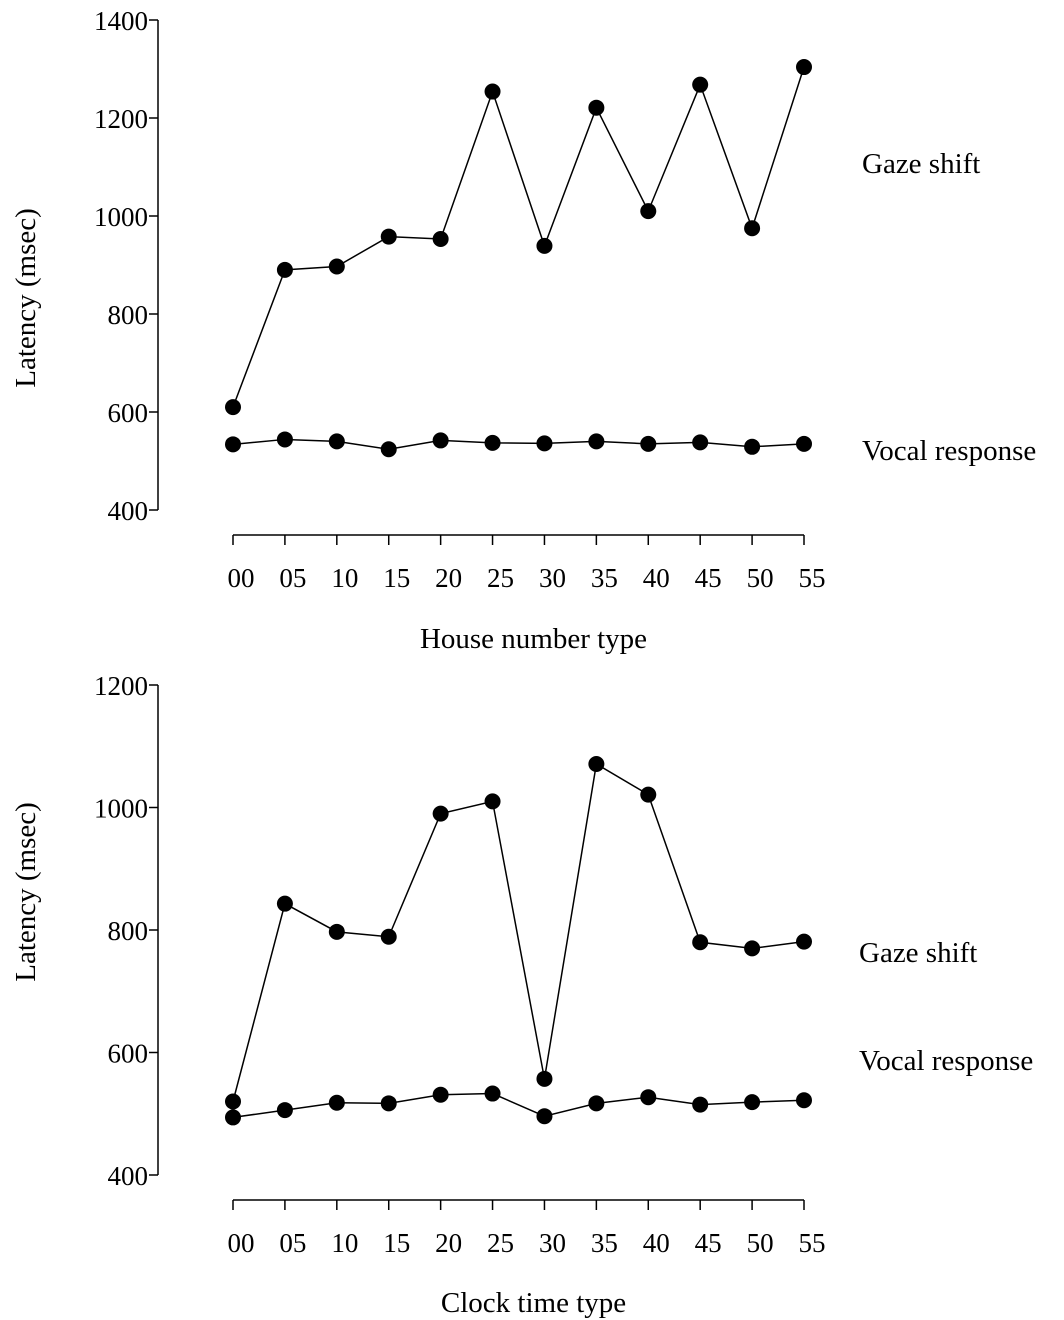  Describe the element at coordinates (128, 315) in the screenshot. I see `y-tick-label: 800` at that location.